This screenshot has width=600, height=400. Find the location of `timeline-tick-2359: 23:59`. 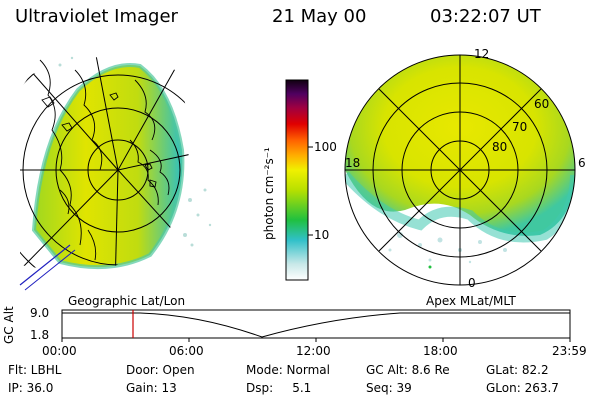

timeline-tick-2359: 23:59 is located at coordinates (569, 351).